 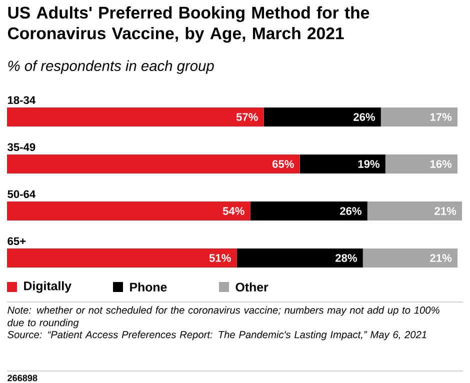 I want to click on text: 266898, so click(x=23, y=378).